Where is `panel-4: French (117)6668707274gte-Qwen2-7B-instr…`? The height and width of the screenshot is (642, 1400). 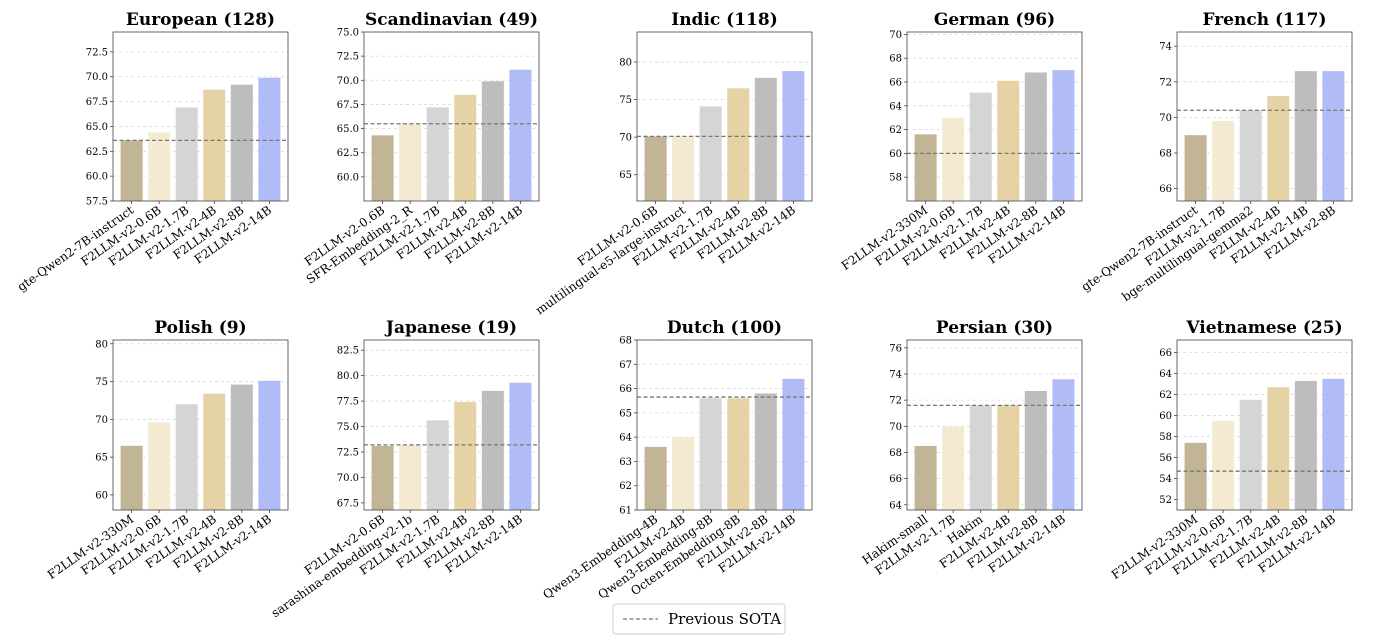 panel-4: French (117)6668707274gte-Qwen2-7B-instr… is located at coordinates (1216, 157).